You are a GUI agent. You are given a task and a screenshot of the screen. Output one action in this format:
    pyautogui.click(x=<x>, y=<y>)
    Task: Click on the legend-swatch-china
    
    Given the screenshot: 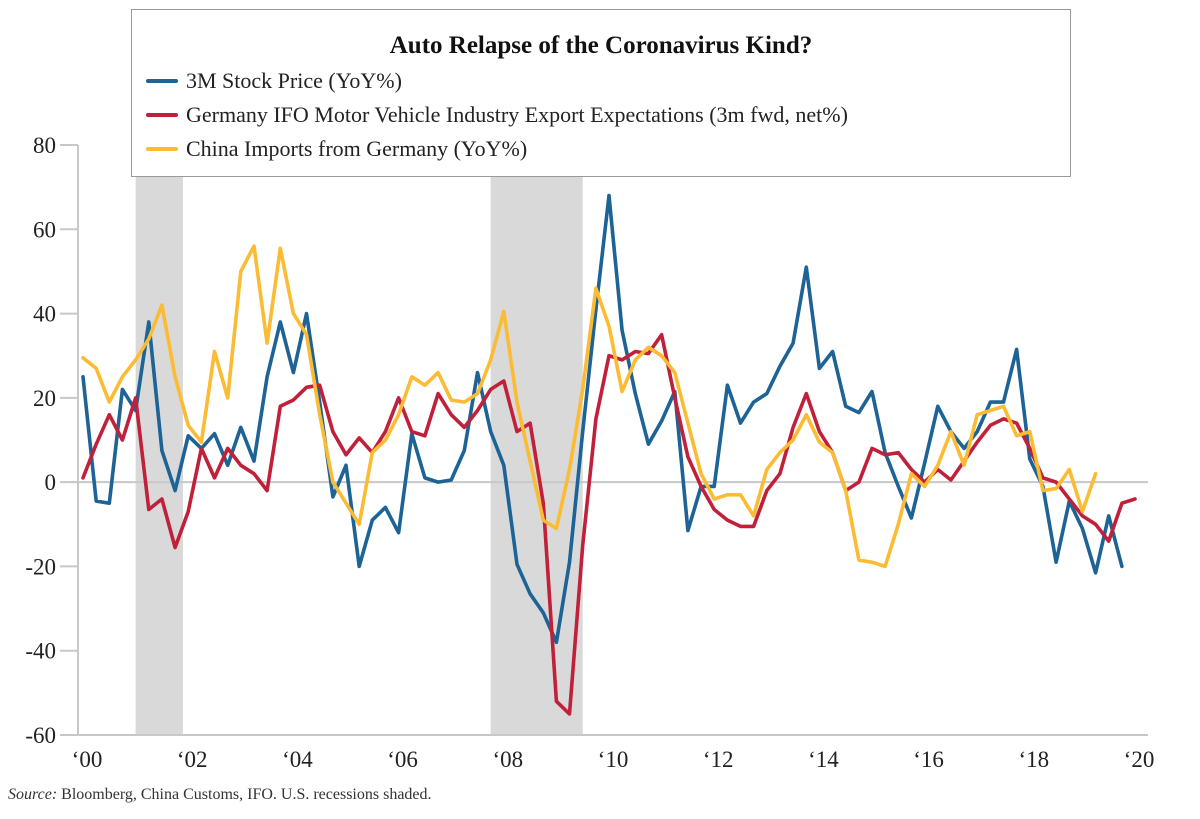 What is the action you would take?
    pyautogui.click(x=162, y=149)
    